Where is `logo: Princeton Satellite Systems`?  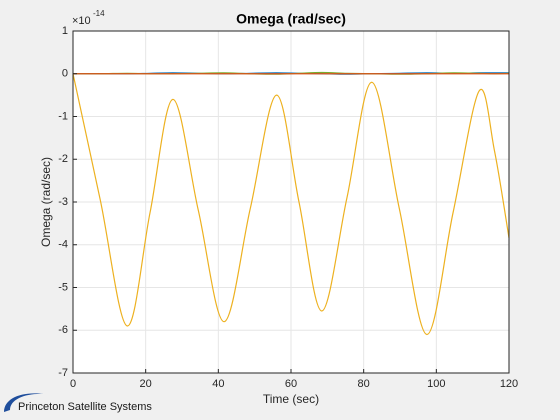
logo: Princeton Satellite Systems is located at coordinates (78, 403).